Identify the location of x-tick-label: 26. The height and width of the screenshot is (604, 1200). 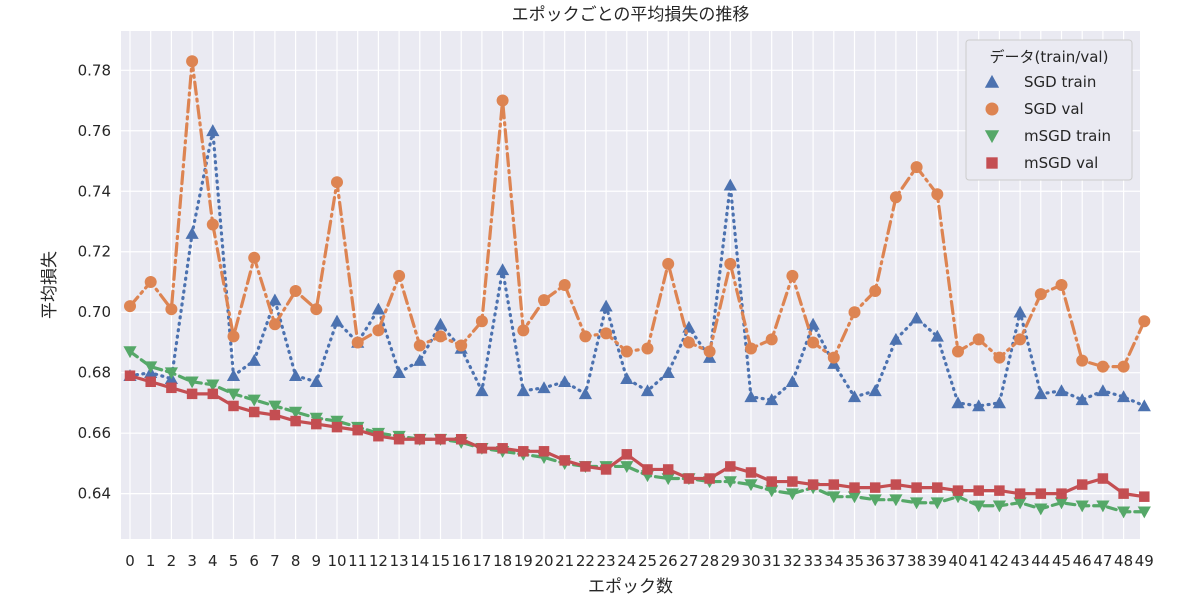
(668, 561).